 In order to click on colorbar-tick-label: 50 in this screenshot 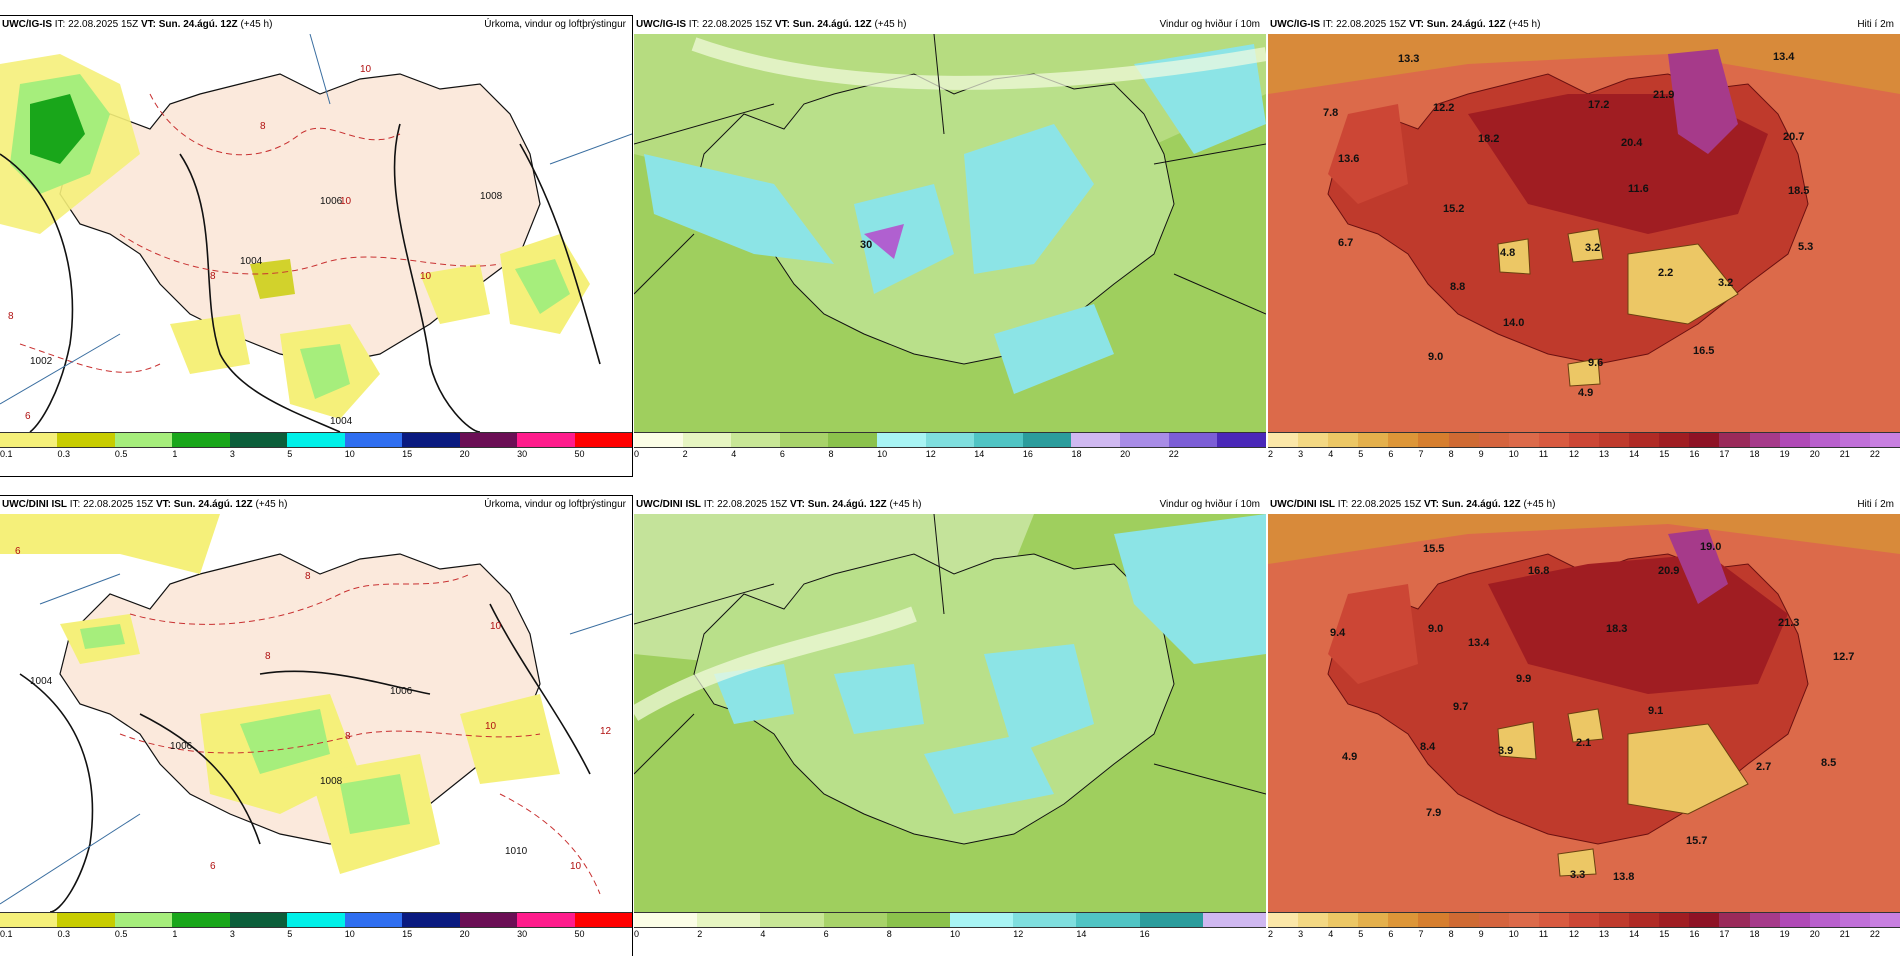, I will do `click(579, 454)`.